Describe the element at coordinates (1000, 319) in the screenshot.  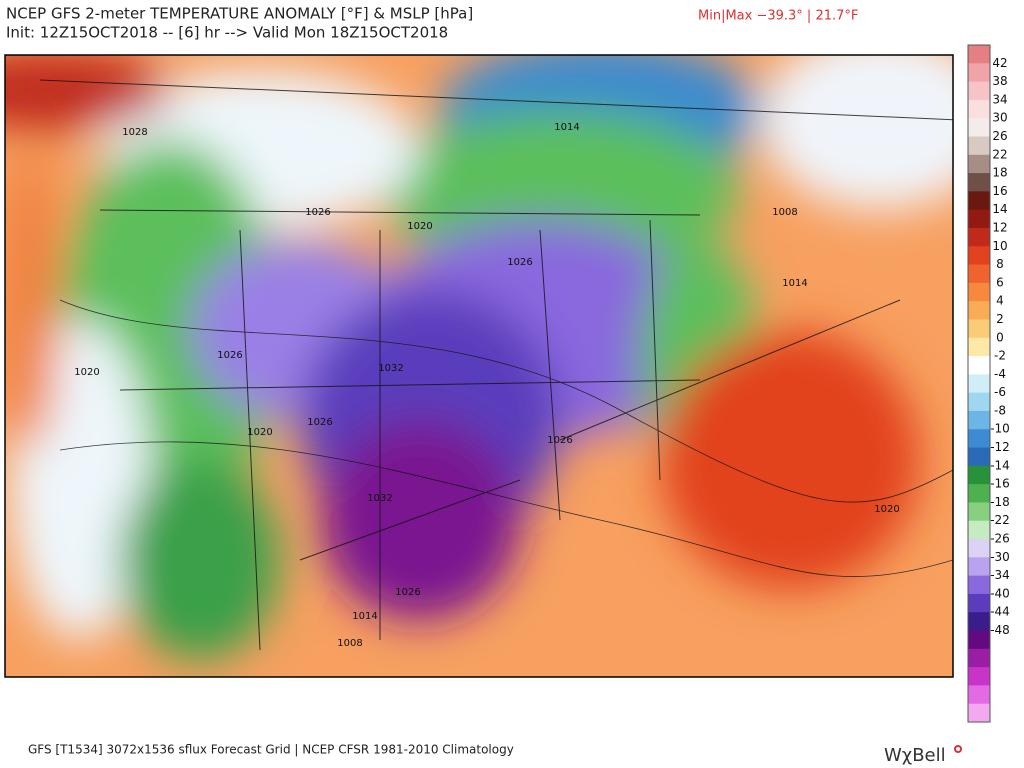
I see `colorbar-label: 2` at that location.